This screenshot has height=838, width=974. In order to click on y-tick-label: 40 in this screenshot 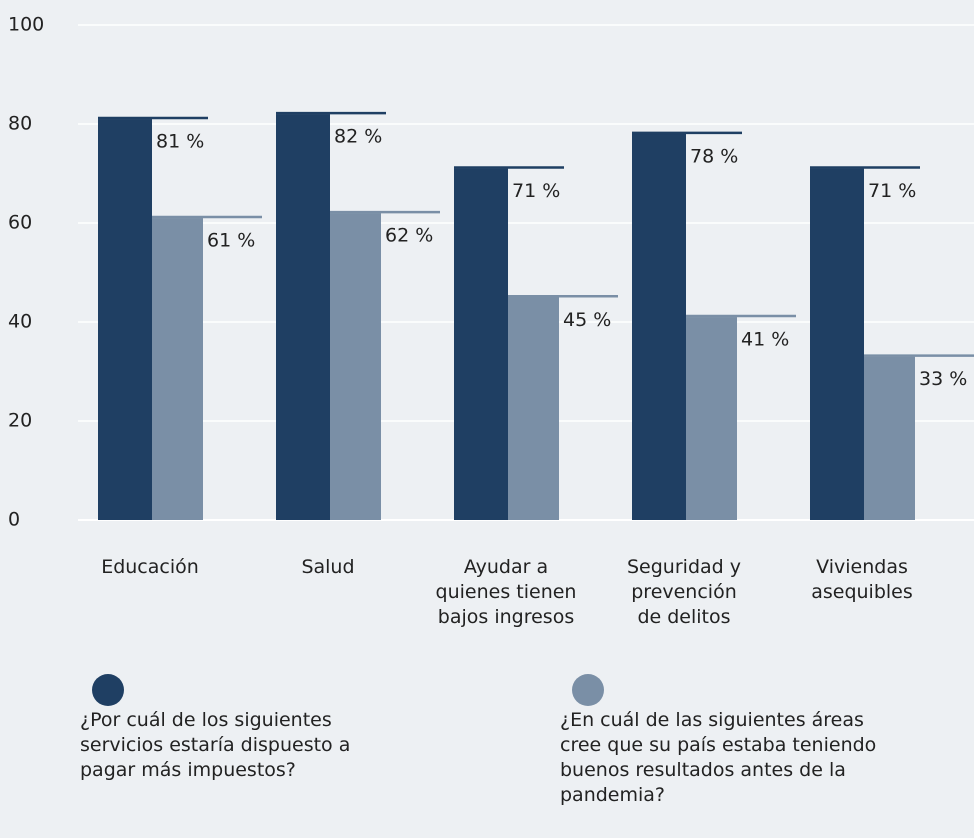, I will do `click(20, 322)`.